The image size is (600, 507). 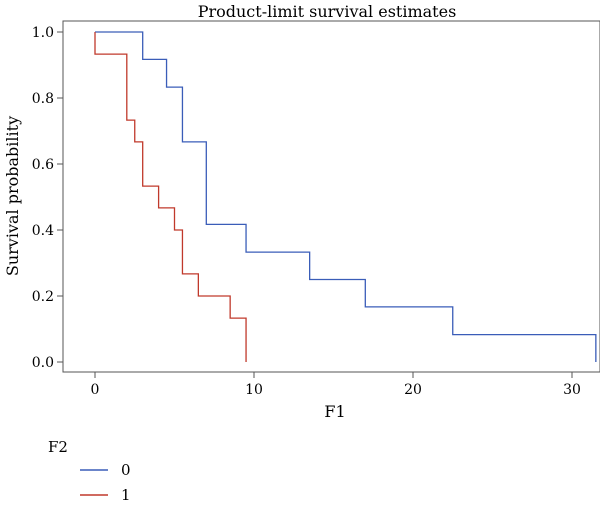 What do you see at coordinates (12, 196) in the screenshot?
I see `y-axis-label: Survival probability` at bounding box center [12, 196].